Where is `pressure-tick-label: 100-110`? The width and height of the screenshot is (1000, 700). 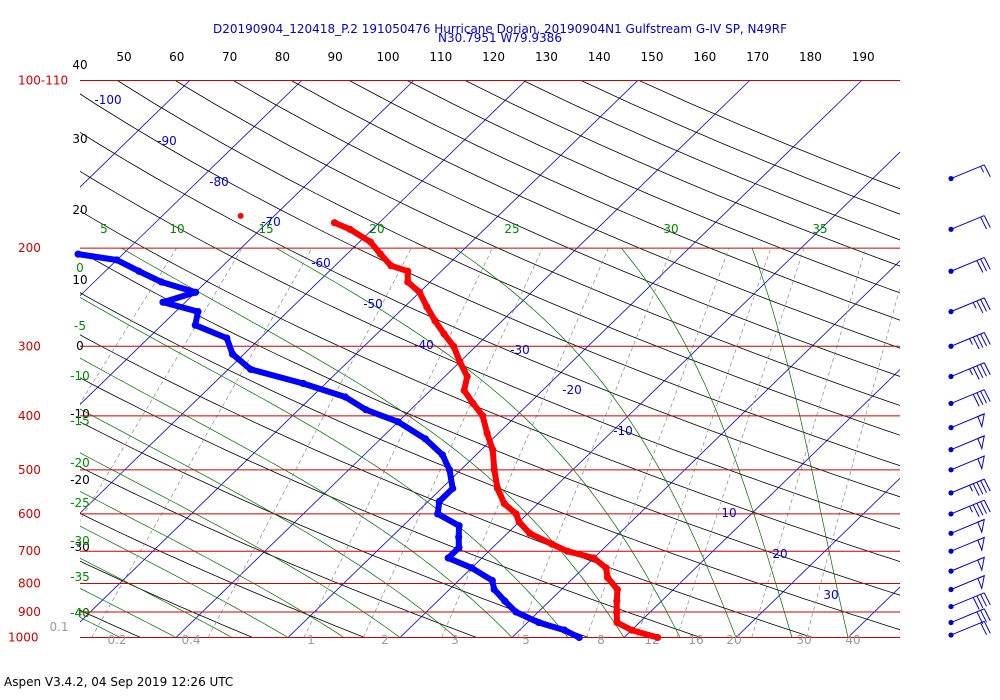 pressure-tick-label: 100-110 is located at coordinates (43, 81).